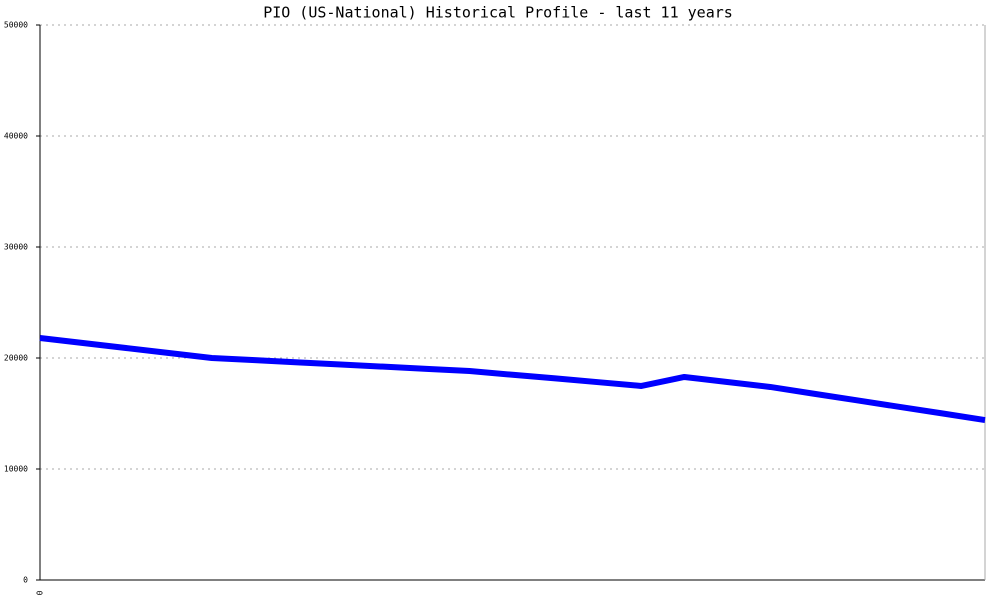  I want to click on x-tick-label: 0, so click(40, 592).